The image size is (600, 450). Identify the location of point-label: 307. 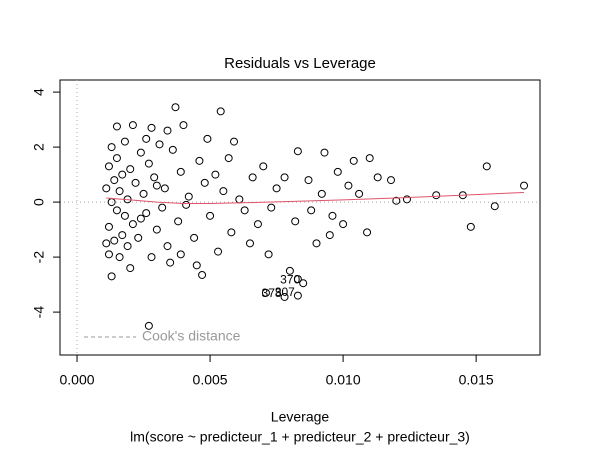
(285, 292).